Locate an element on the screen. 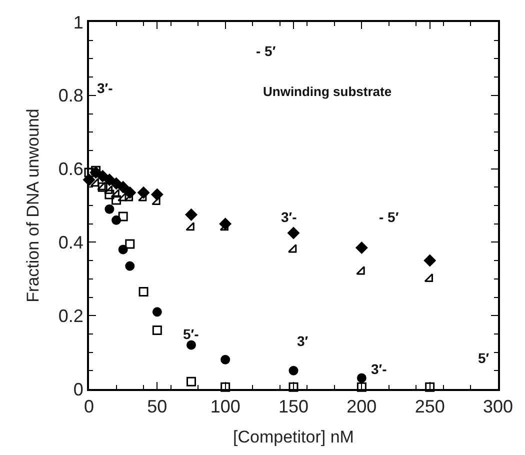 The width and height of the screenshot is (525, 455). x-tick-label: 50 is located at coordinates (157, 406).